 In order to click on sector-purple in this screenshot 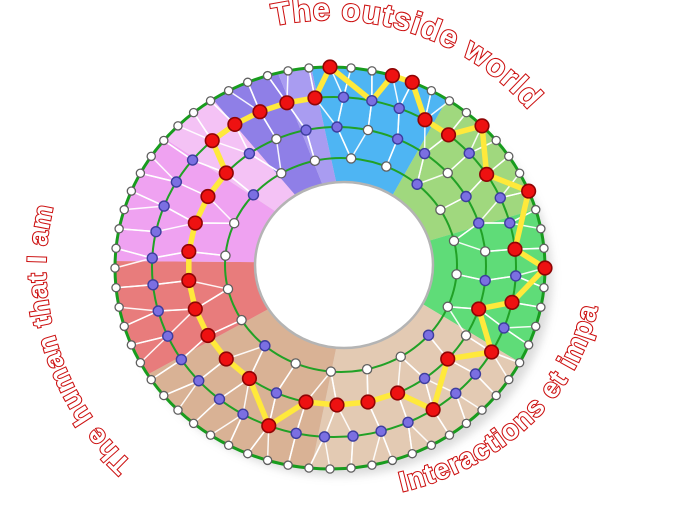, I will do `click(267, 134)`.